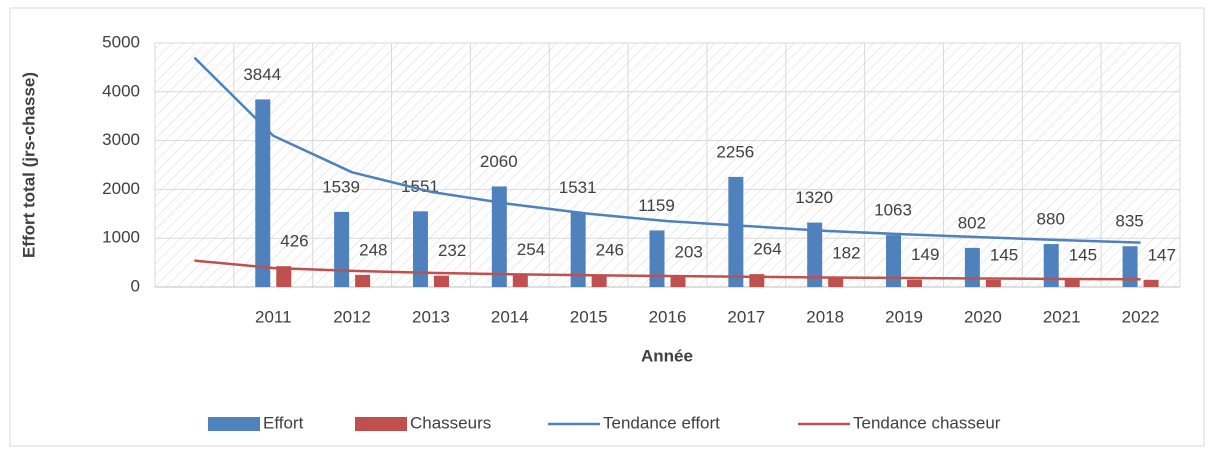 The image size is (1214, 459). Describe the element at coordinates (668, 316) in the screenshot. I see `x-tick-label: 2016` at that location.